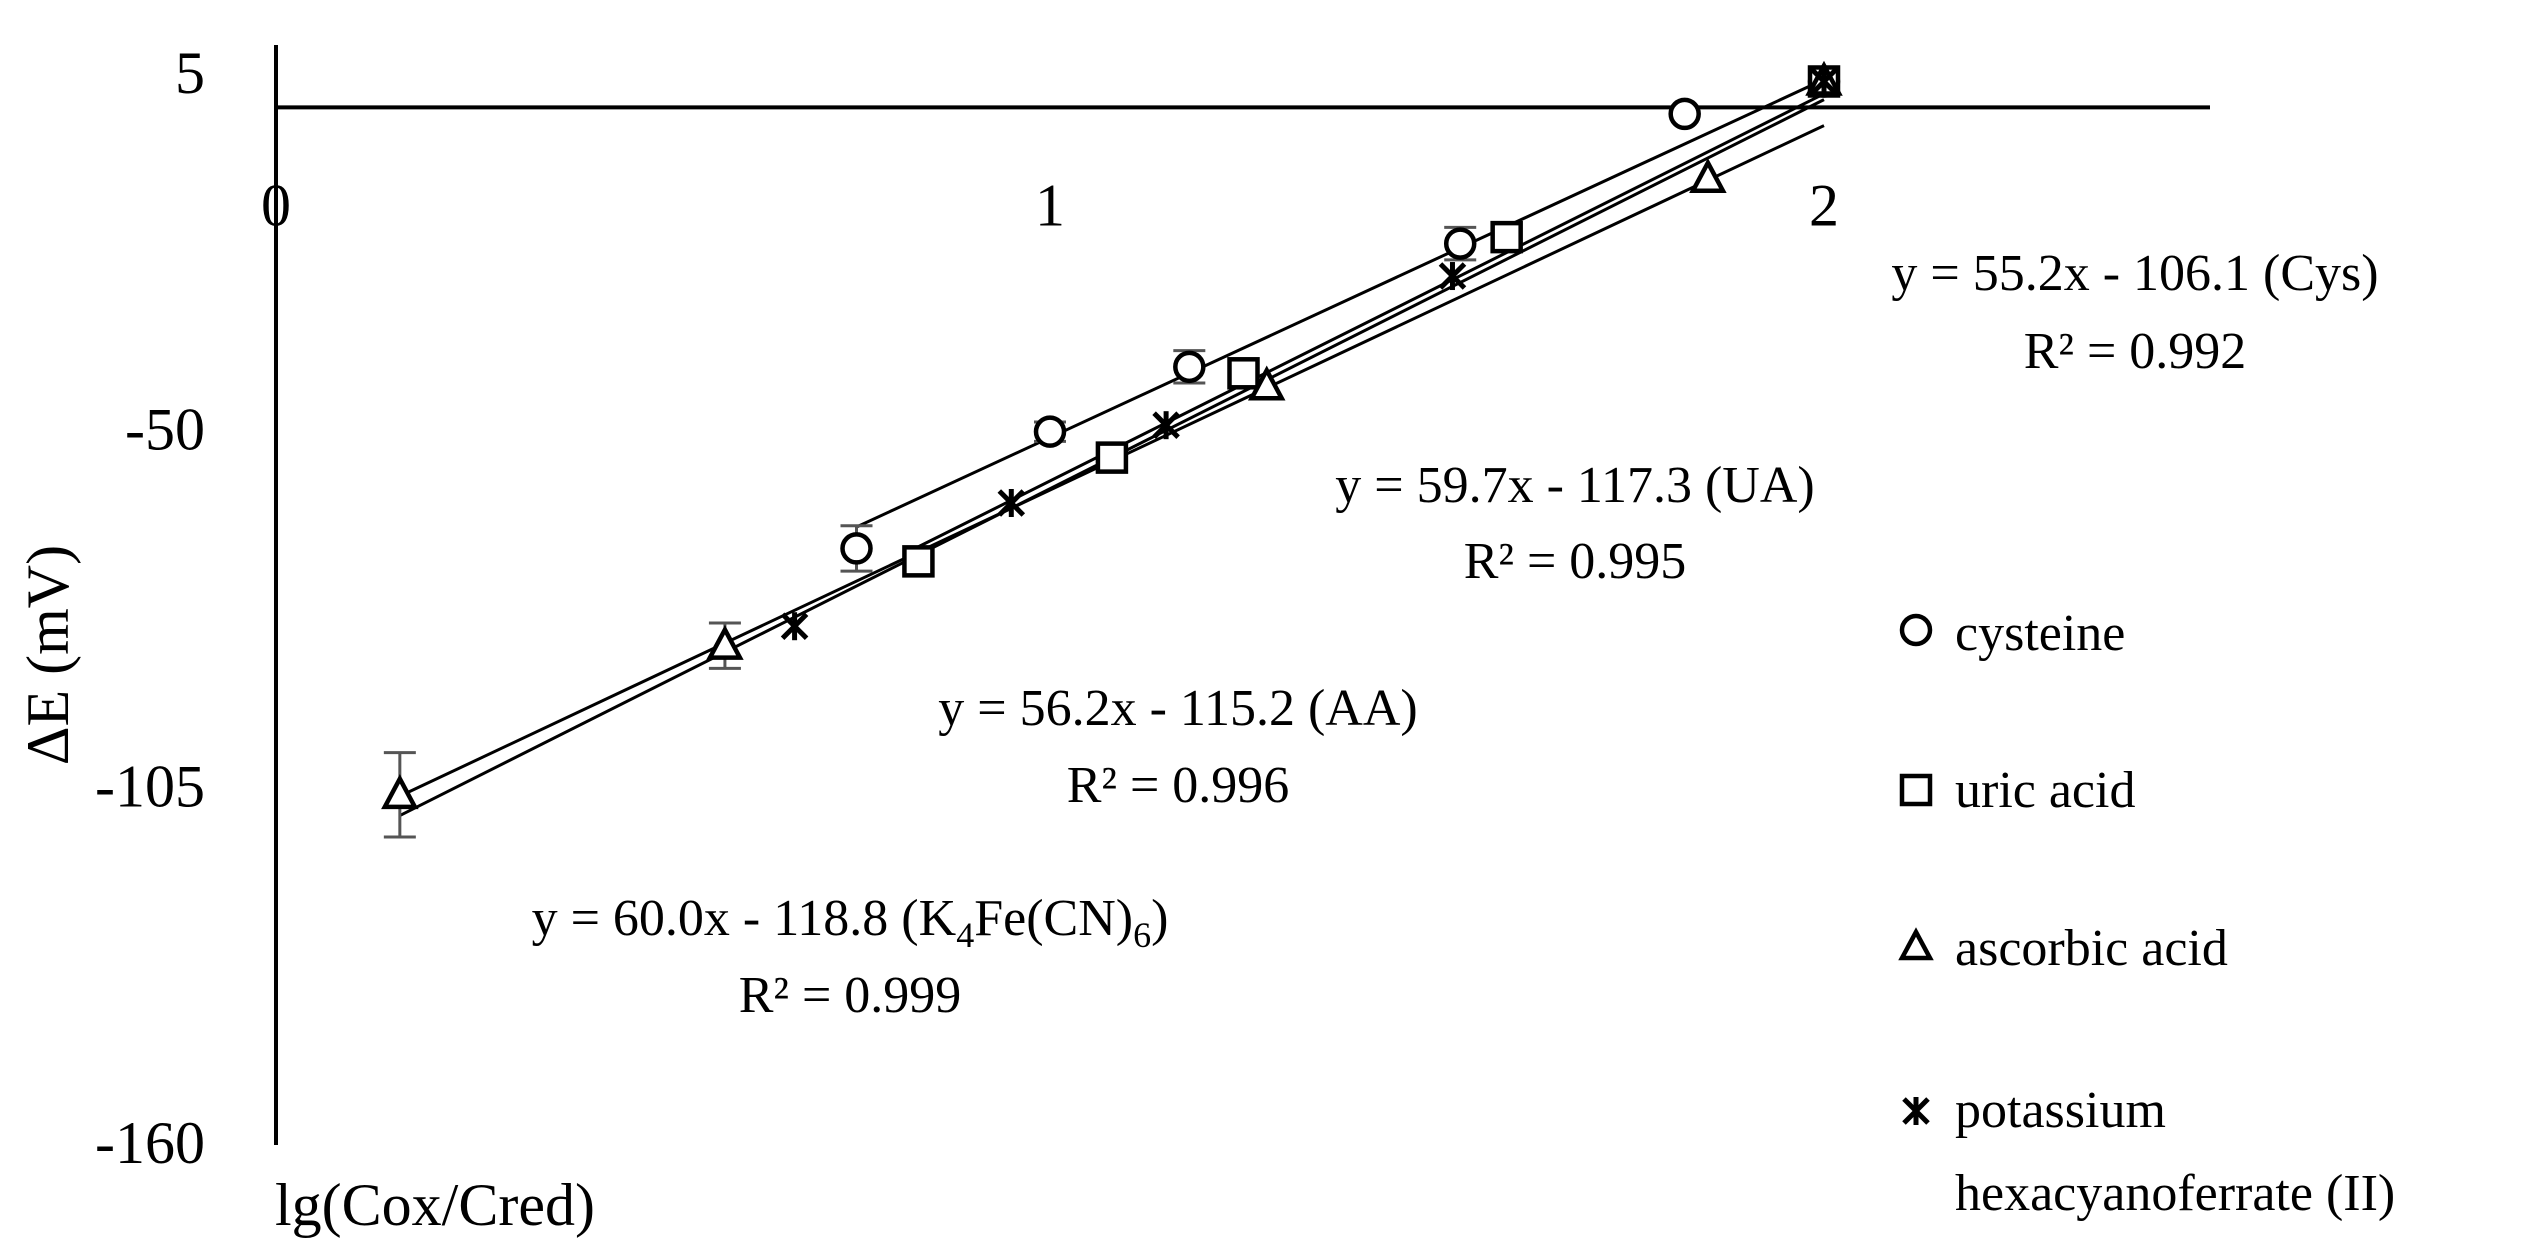 This screenshot has width=2532, height=1252. What do you see at coordinates (1916, 944) in the screenshot?
I see `legend-marker-triangle` at bounding box center [1916, 944].